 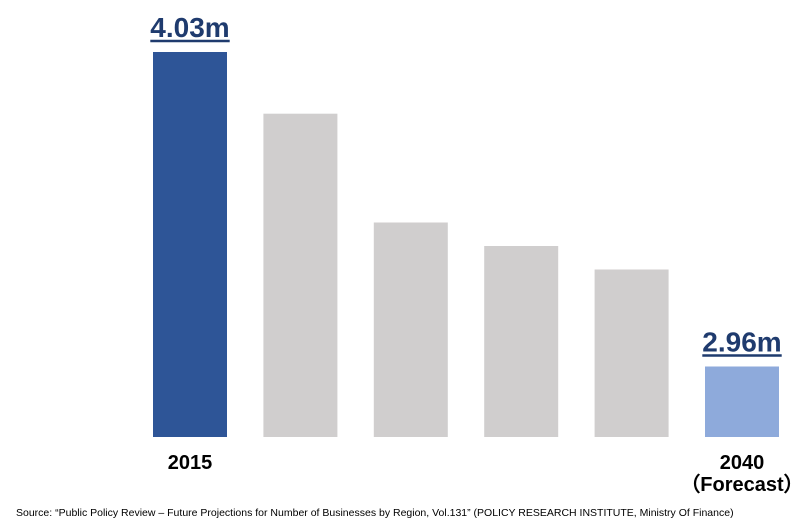 I want to click on value-label-5: 2.96m, so click(x=741, y=342).